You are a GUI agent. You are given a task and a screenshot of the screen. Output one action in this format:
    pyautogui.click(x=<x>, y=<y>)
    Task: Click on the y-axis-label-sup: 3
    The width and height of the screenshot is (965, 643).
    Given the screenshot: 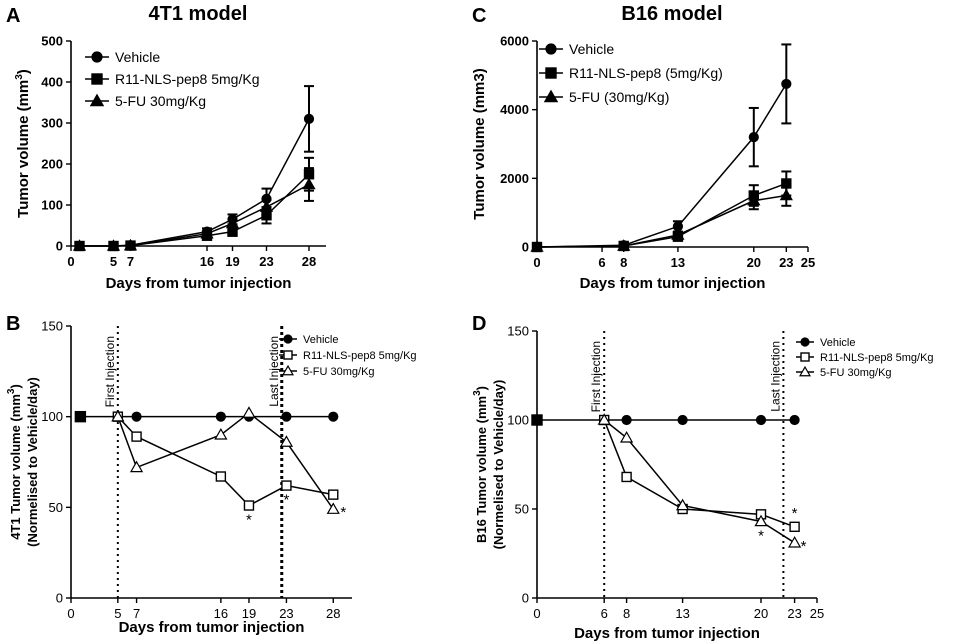 What is the action you would take?
    pyautogui.click(x=477, y=393)
    